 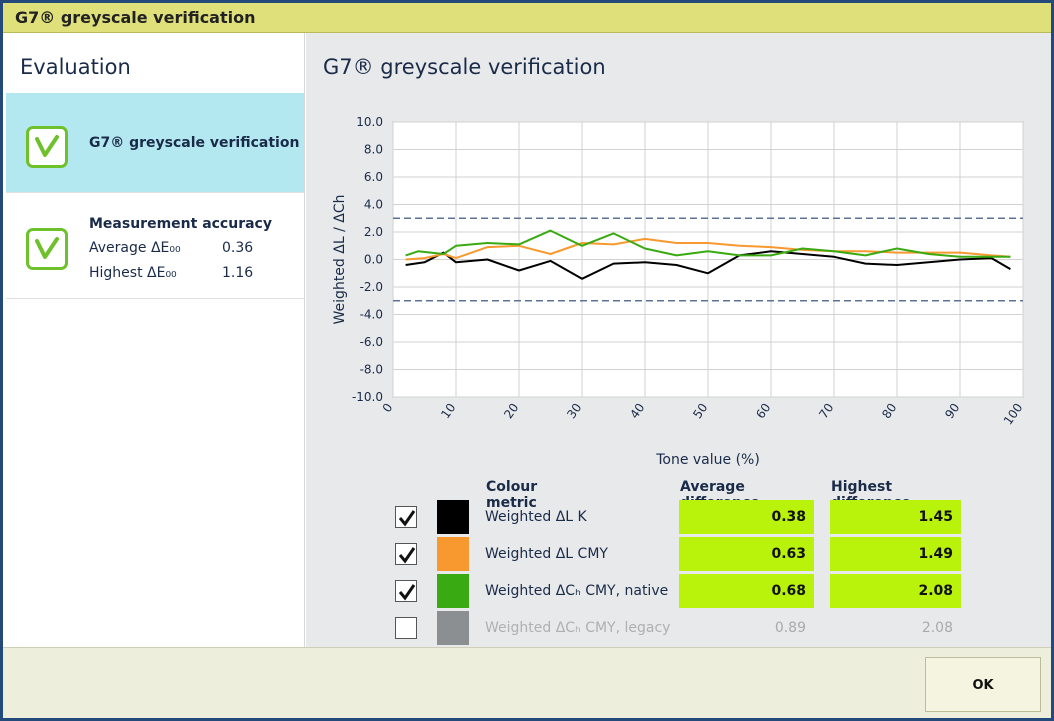 What do you see at coordinates (790, 628) in the screenshot?
I see `average-difference: 0.89` at bounding box center [790, 628].